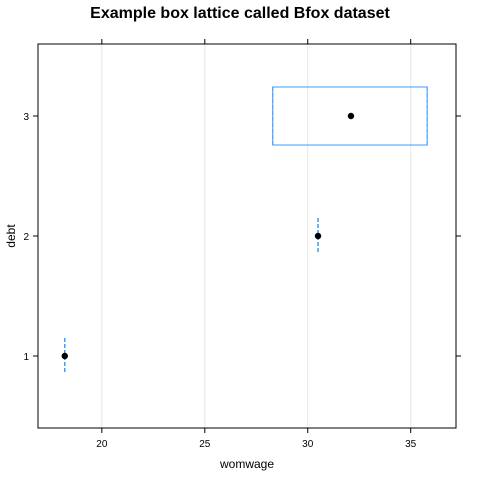  I want to click on x-tick-label: 25, so click(205, 444).